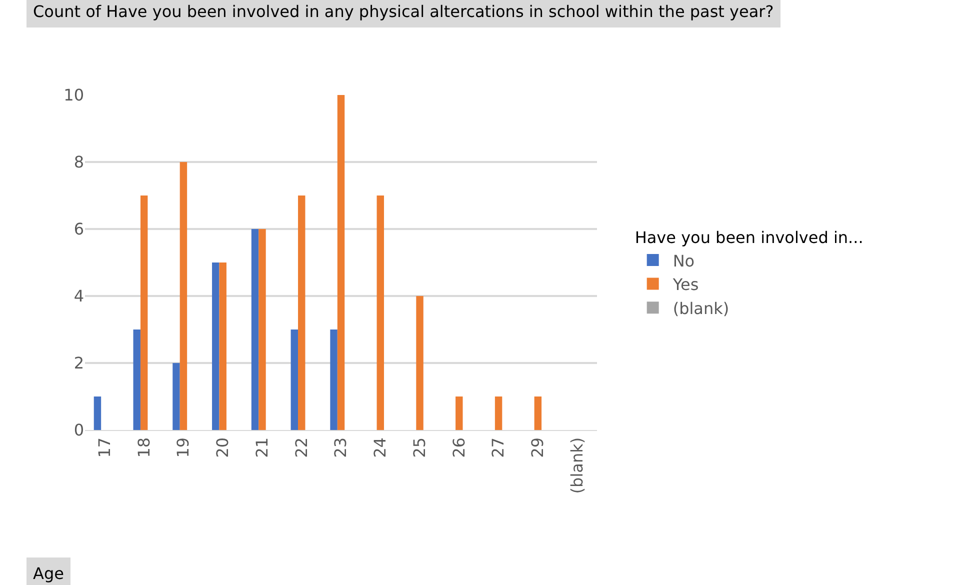 Image resolution: width=957 pixels, height=585 pixels. Describe the element at coordinates (79, 229) in the screenshot. I see `y-tick-label: 6` at that location.